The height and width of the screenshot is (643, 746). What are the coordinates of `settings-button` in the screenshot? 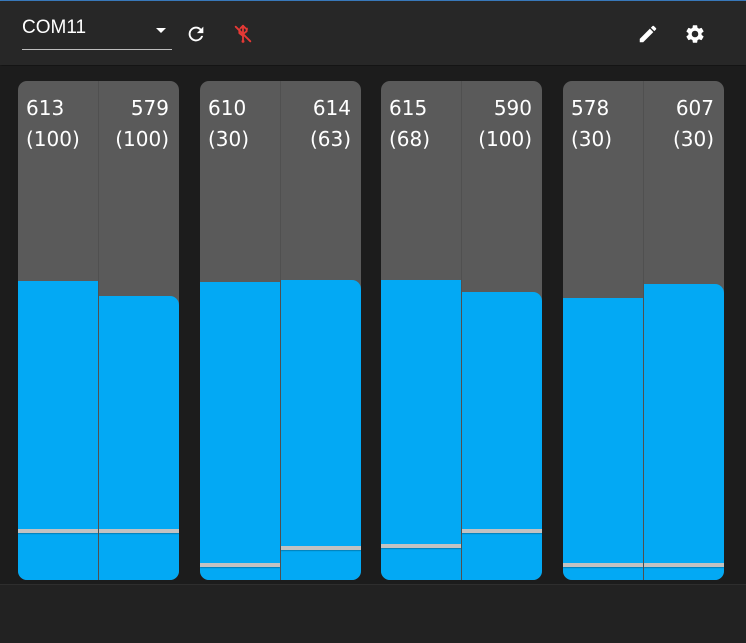 It's located at (695, 34).